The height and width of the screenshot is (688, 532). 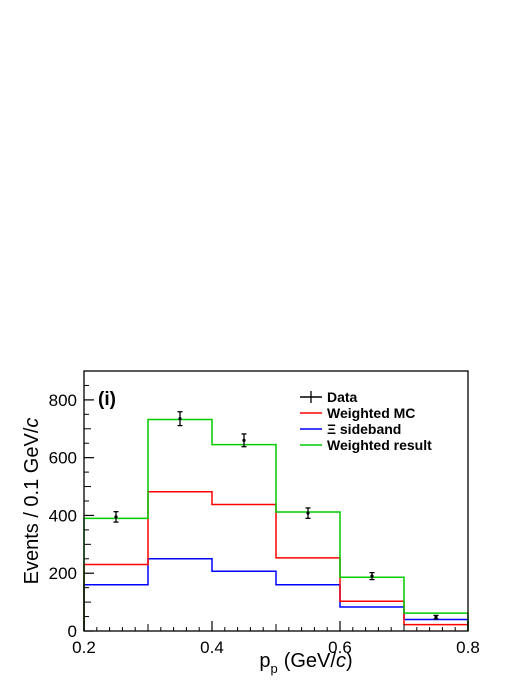 What do you see at coordinates (364, 429) in the screenshot?
I see `legend-label: Ξ sideband` at bounding box center [364, 429].